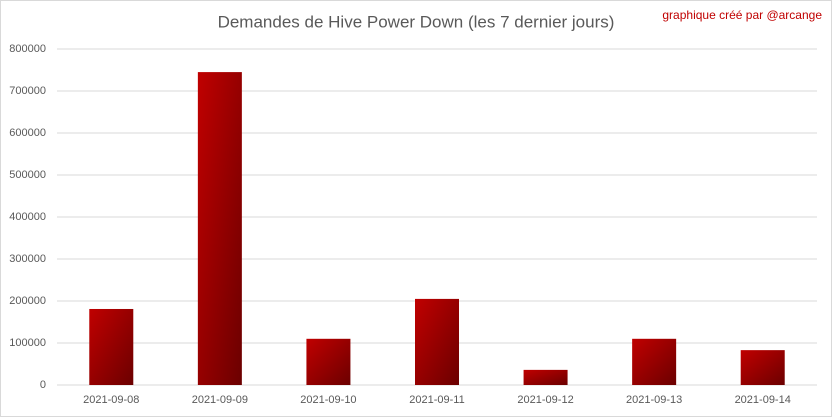 This screenshot has height=417, width=832. I want to click on y-tick-label: 200000, so click(27, 301).